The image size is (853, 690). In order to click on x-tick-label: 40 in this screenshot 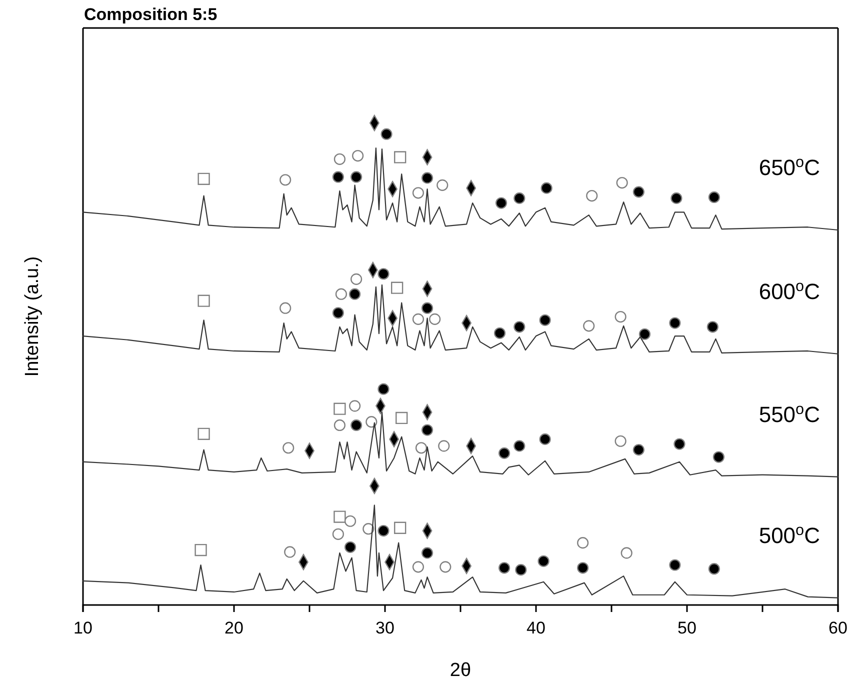, I will do `click(536, 628)`.